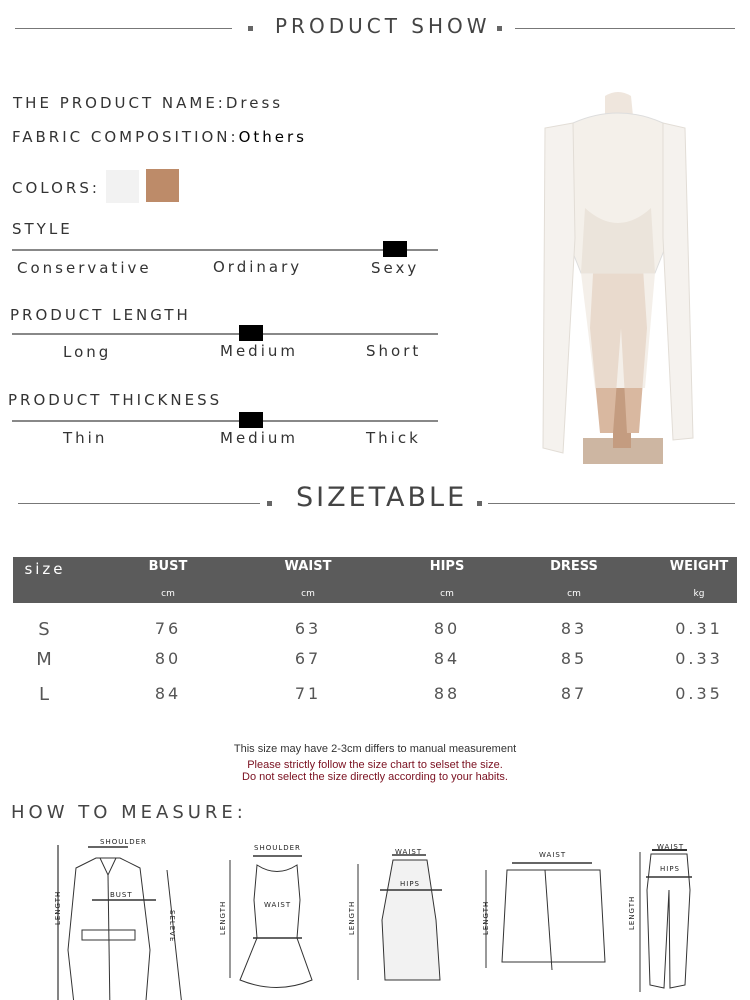  I want to click on color-swatch-white, so click(122, 186).